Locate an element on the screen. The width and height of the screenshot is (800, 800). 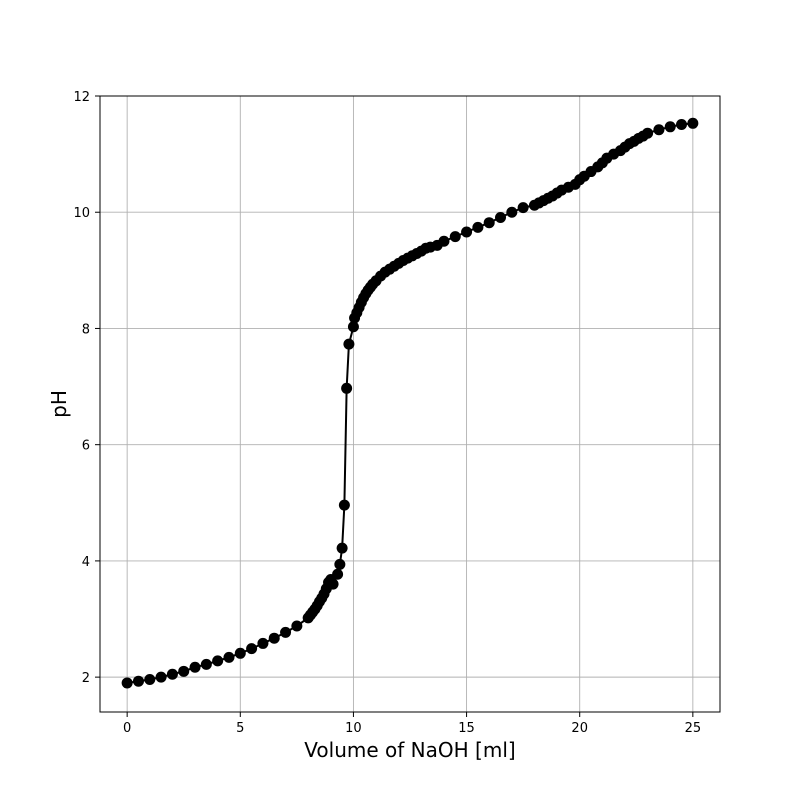
x-tick-label: 0 is located at coordinates (127, 728).